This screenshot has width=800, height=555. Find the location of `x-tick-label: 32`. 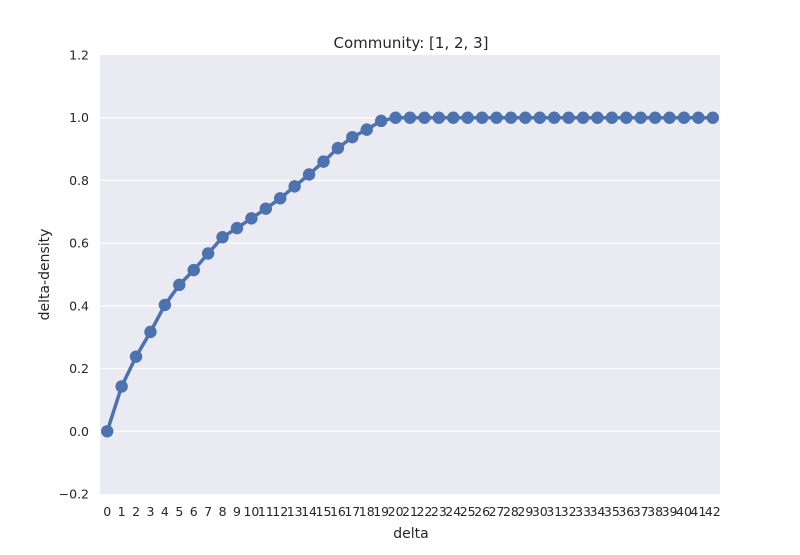

x-tick-label: 32 is located at coordinates (569, 511).